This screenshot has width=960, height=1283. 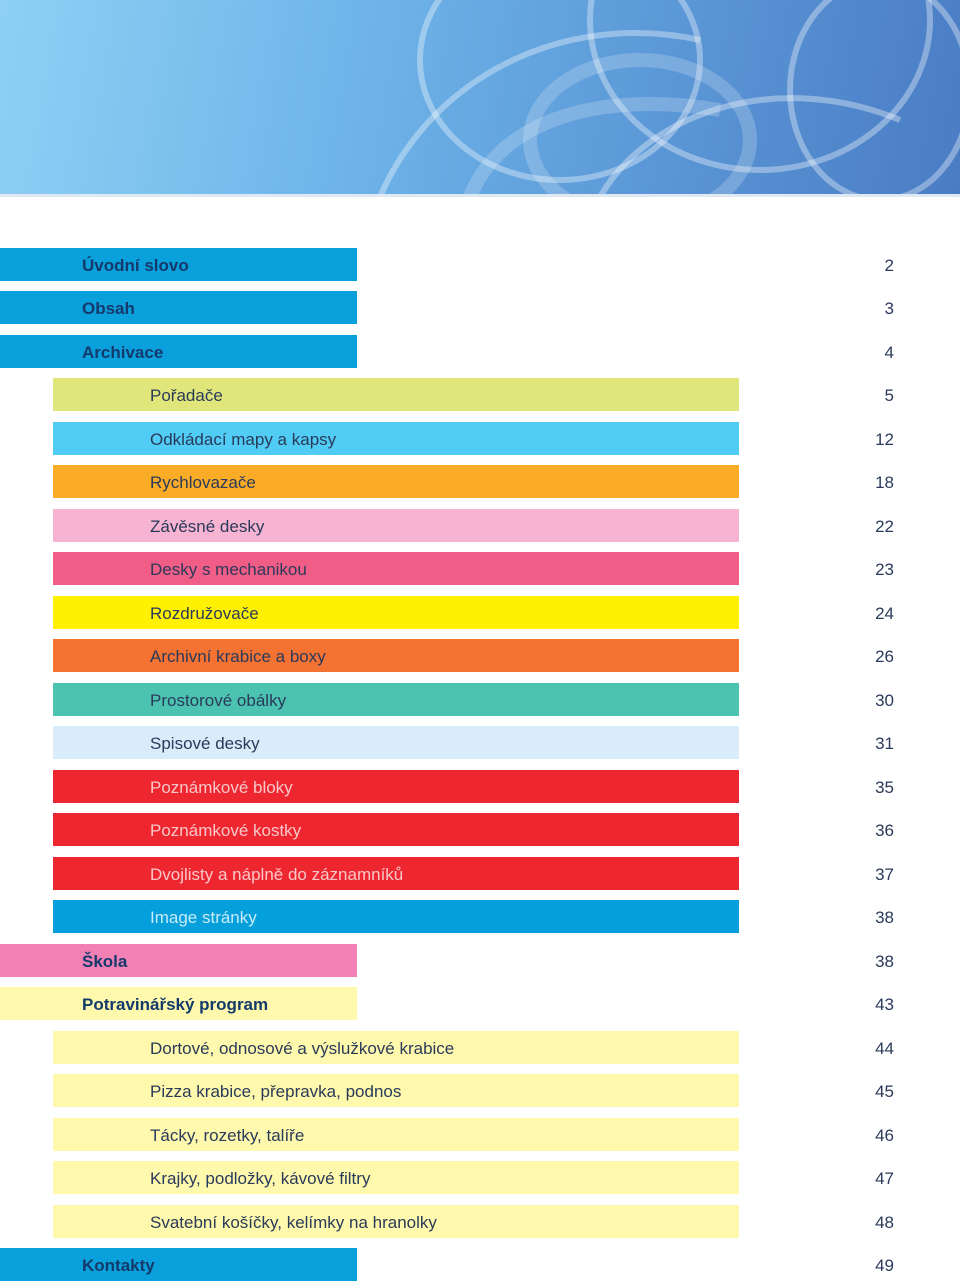 I want to click on toc-label-pizza-krabice: Pizza krabice, přepravka, podnos, so click(x=276, y=1091).